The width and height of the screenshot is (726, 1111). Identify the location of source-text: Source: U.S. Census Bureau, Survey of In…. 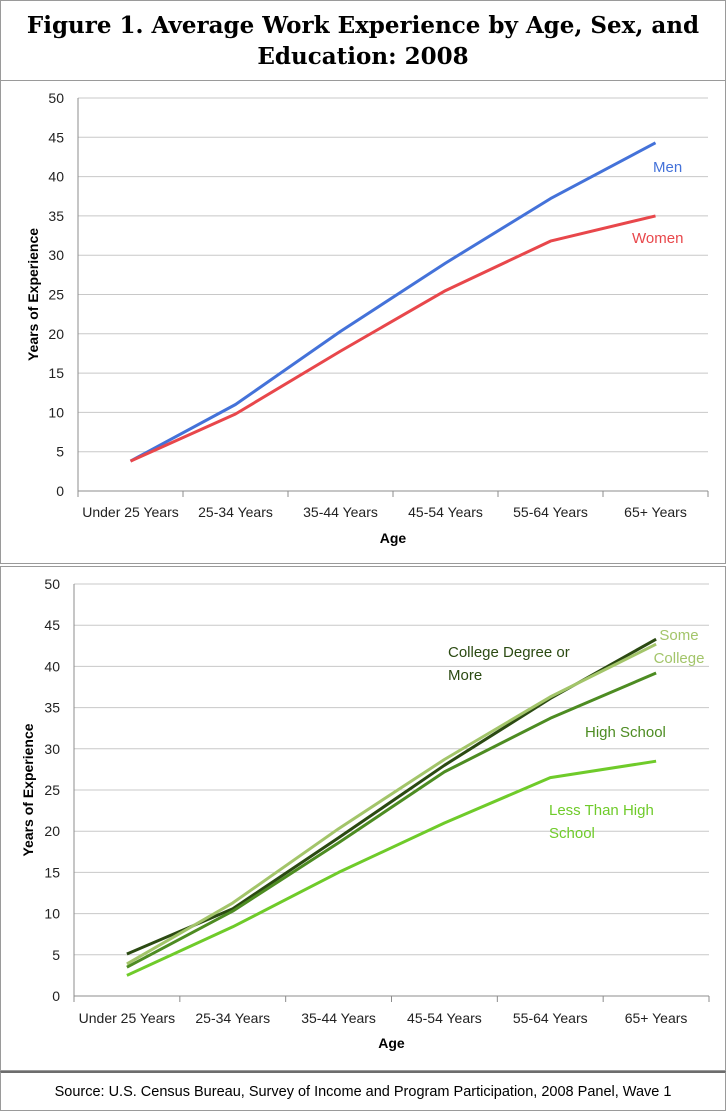
(363, 1091).